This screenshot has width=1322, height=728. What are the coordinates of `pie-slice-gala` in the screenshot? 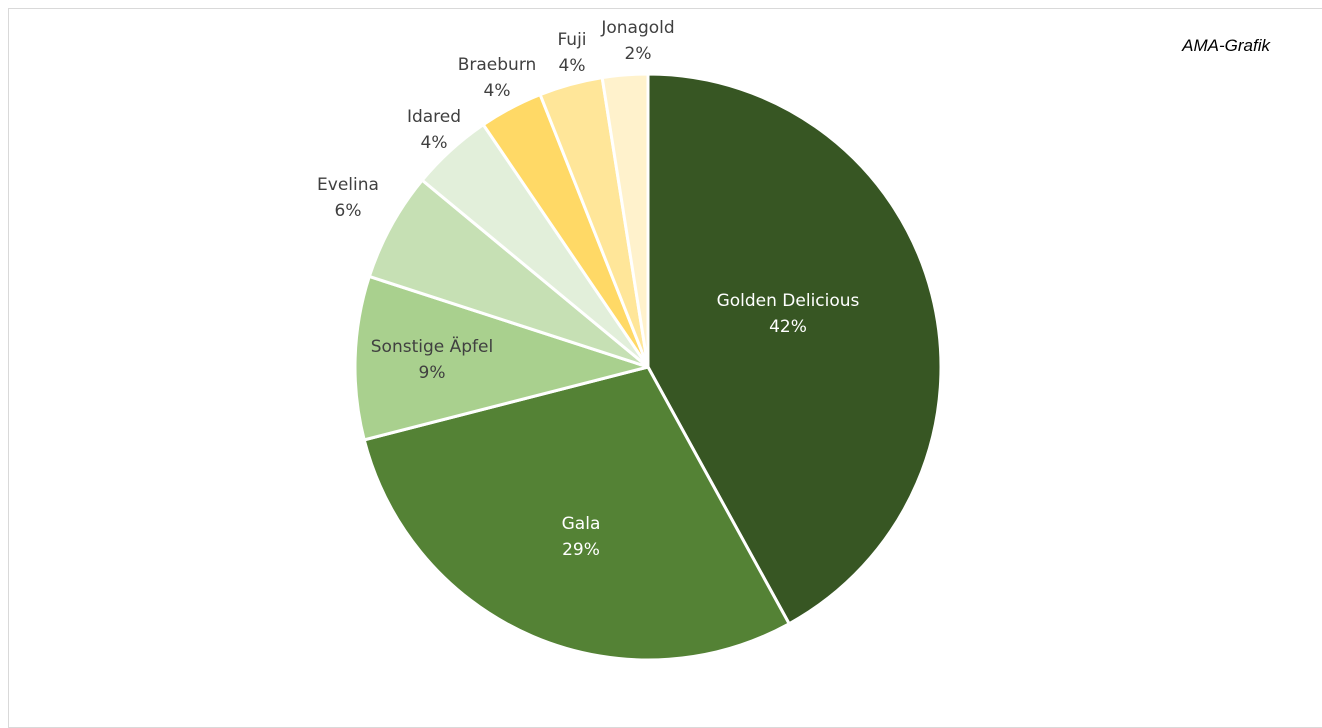 It's located at (576, 513).